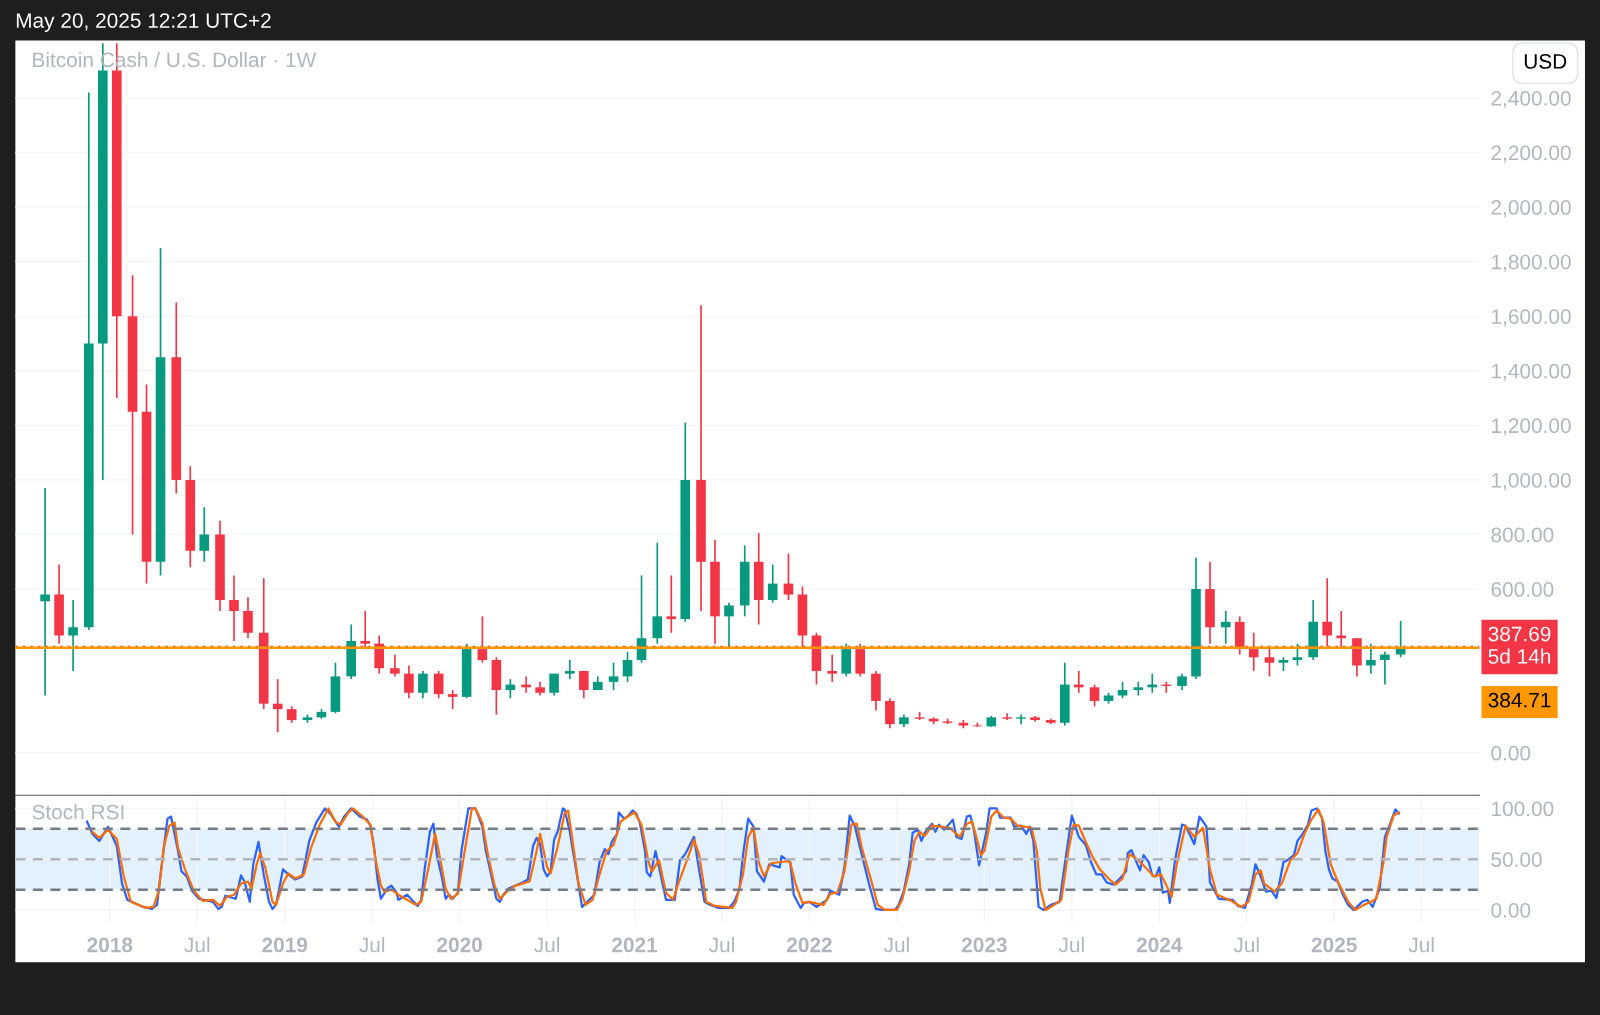  I want to click on y-tick-label: 100.00, so click(1523, 809).